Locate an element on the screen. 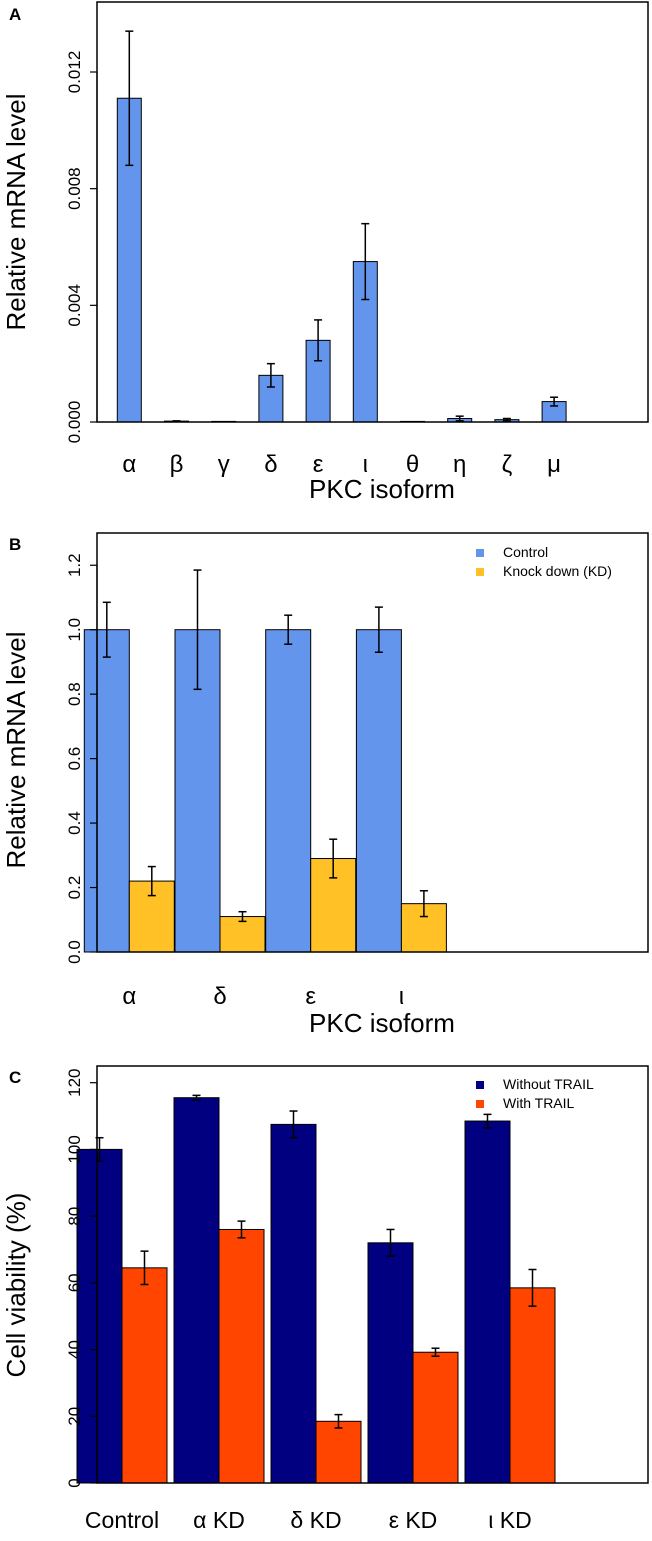  panel-b-y-tick-label: 1.0 is located at coordinates (74, 630).